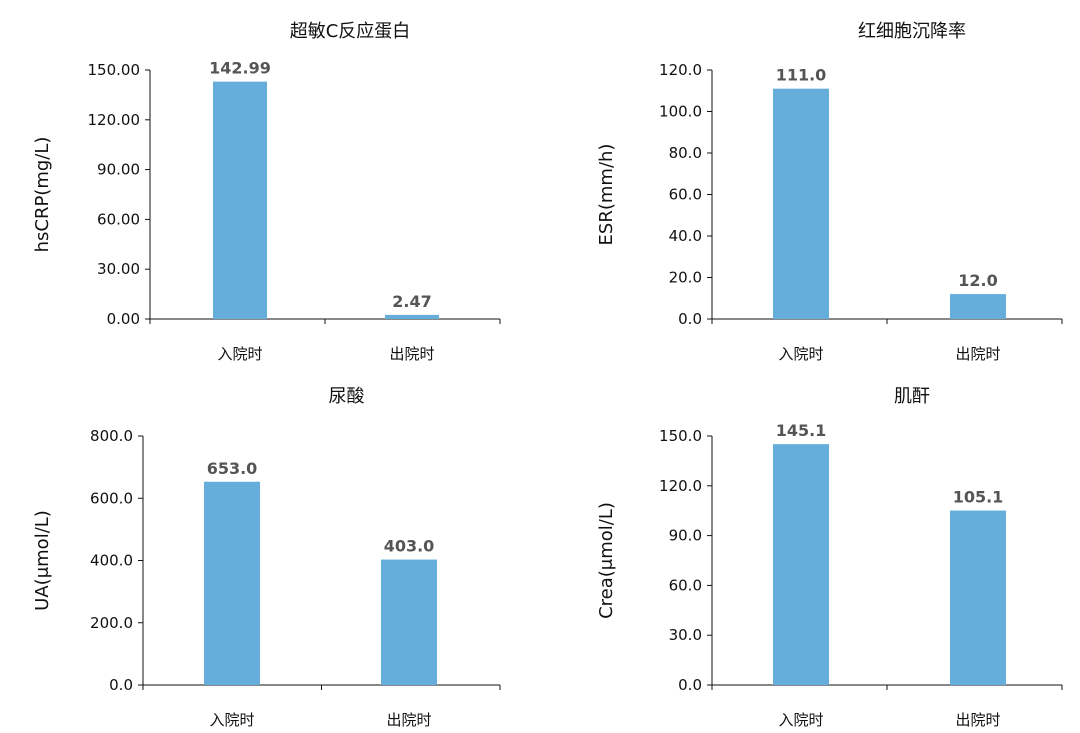 The height and width of the screenshot is (733, 1080). What do you see at coordinates (350, 31) in the screenshot?
I see `chart-1-title: 超敏C反应蛋白` at bounding box center [350, 31].